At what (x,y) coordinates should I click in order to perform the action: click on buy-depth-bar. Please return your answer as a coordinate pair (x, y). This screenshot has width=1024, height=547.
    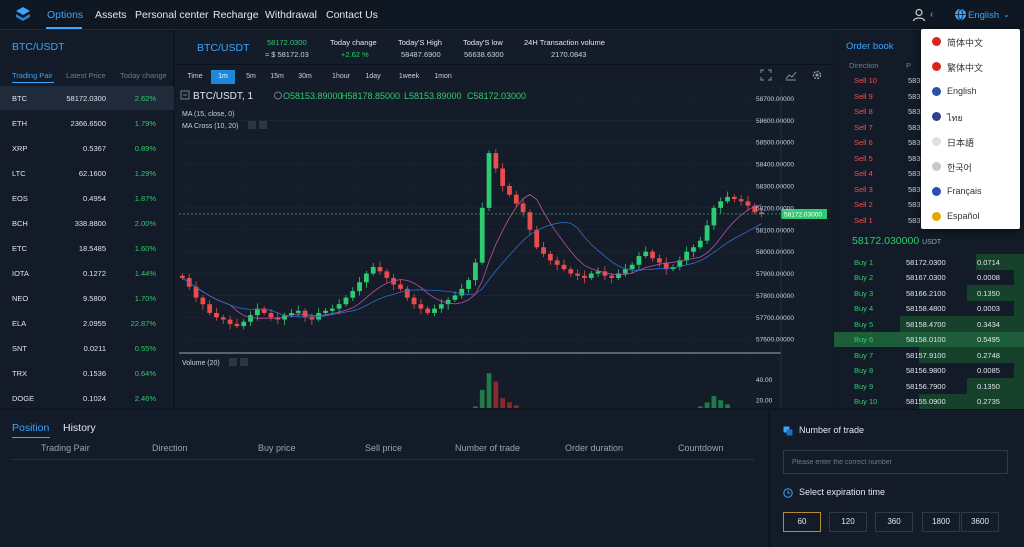
    Looking at the image, I should click on (1019, 277).